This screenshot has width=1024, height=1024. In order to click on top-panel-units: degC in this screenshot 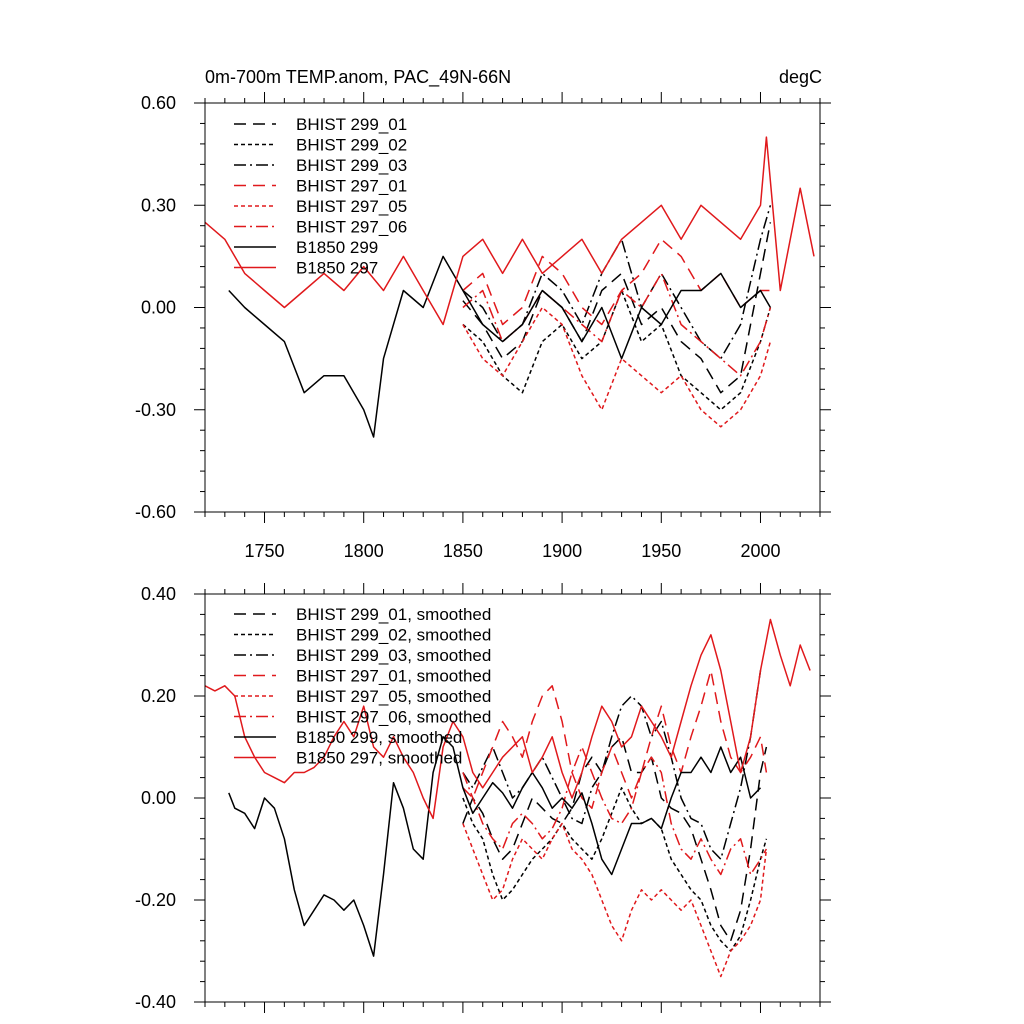, I will do `click(800, 77)`.